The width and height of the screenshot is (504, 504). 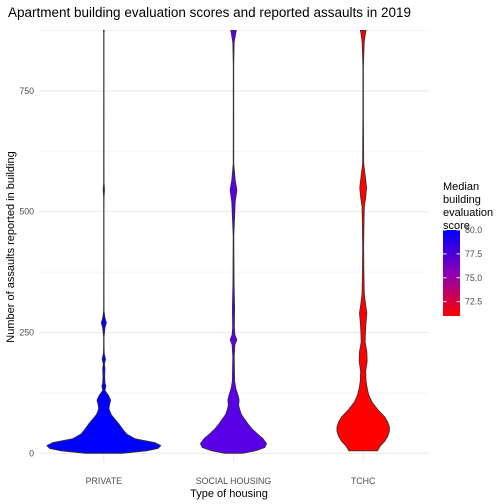 What do you see at coordinates (104, 481) in the screenshot?
I see `x-tick-label: PRIVATE` at bounding box center [104, 481].